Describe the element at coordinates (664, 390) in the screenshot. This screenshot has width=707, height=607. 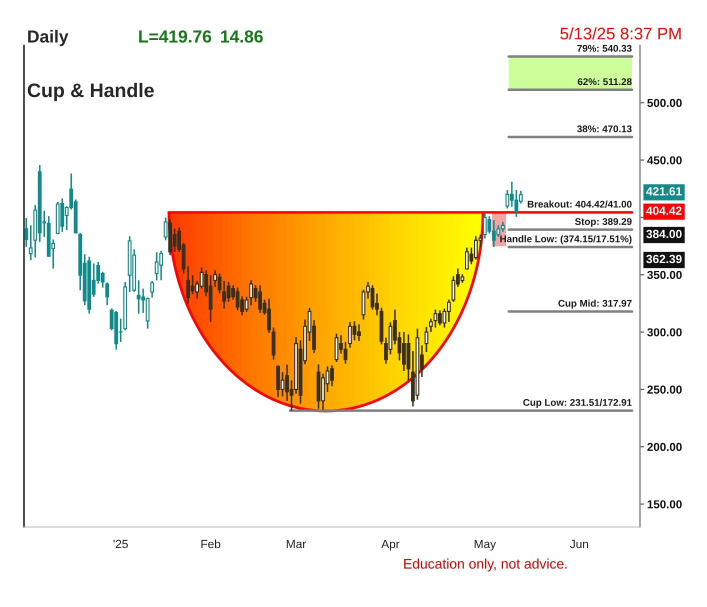
I see `y-tick-label: 250.00` at that location.